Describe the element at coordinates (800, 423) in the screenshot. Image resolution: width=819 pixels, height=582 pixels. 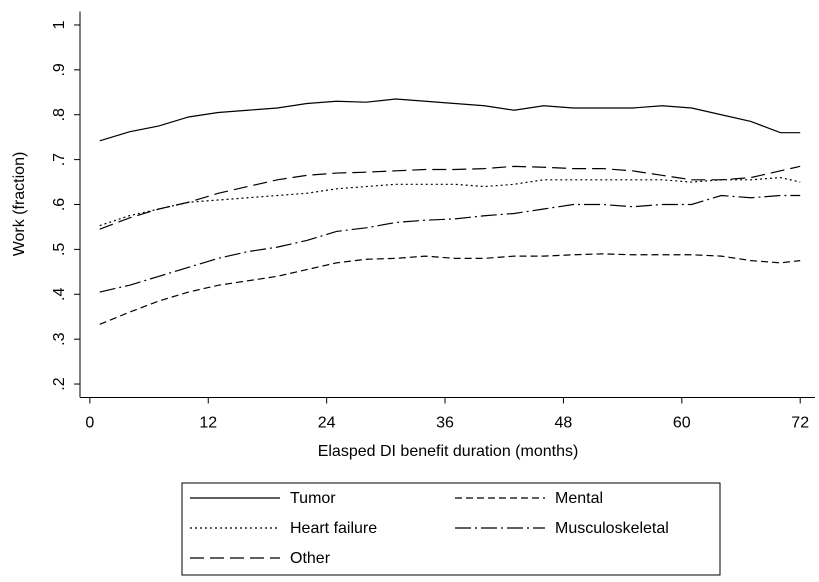
I see `x-tick-label: 72` at that location.